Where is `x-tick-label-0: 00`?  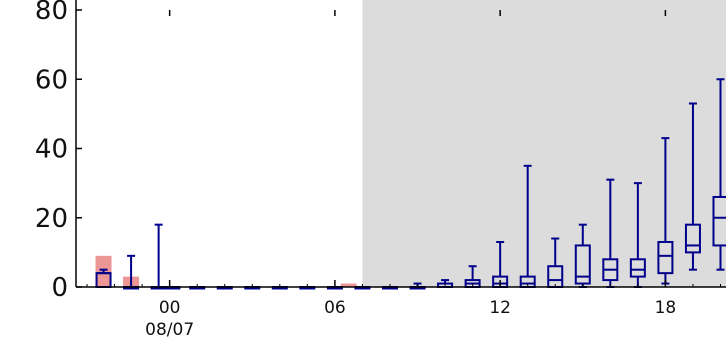
x-tick-label-0: 00 is located at coordinates (170, 308).